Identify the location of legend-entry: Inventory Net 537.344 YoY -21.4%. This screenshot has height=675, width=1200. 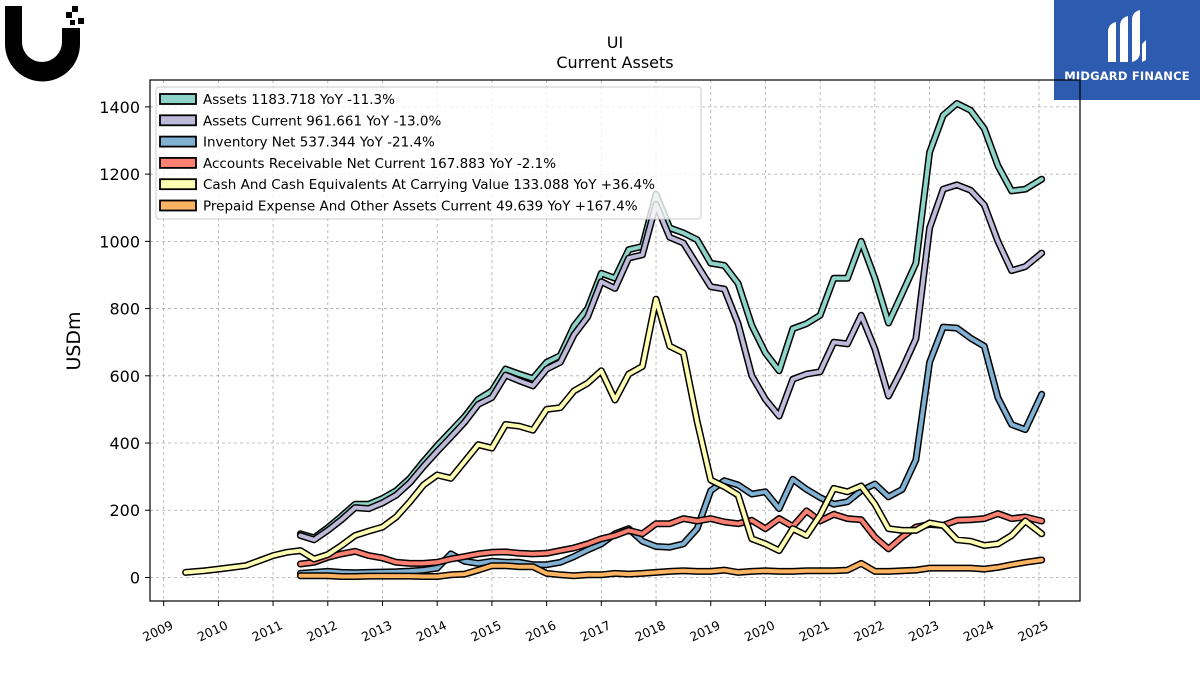
(319, 143).